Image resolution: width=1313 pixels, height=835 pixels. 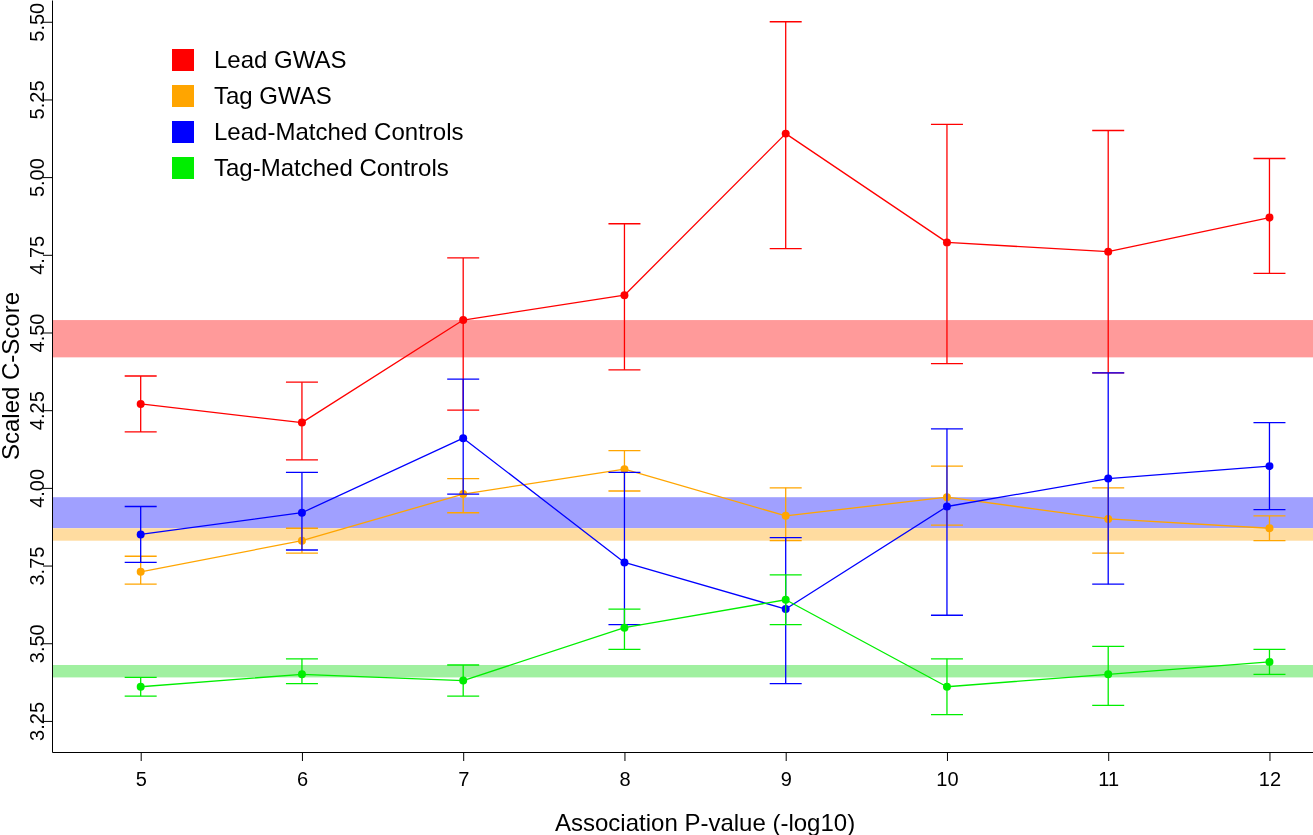 What do you see at coordinates (1270, 779) in the screenshot?
I see `x-tick-label: 12` at bounding box center [1270, 779].